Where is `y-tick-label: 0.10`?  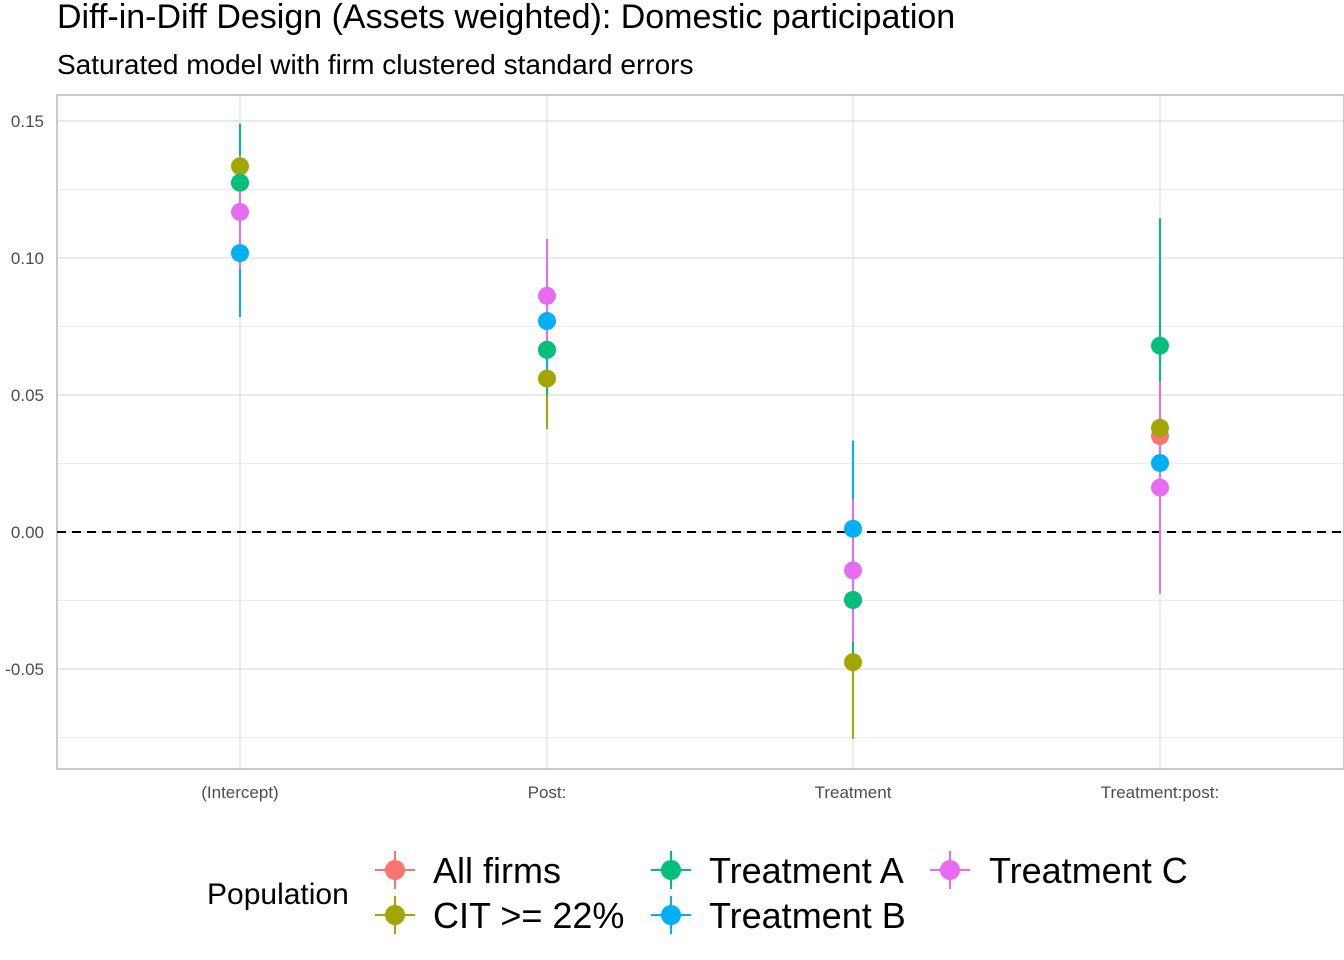
y-tick-label: 0.10 is located at coordinates (27, 258).